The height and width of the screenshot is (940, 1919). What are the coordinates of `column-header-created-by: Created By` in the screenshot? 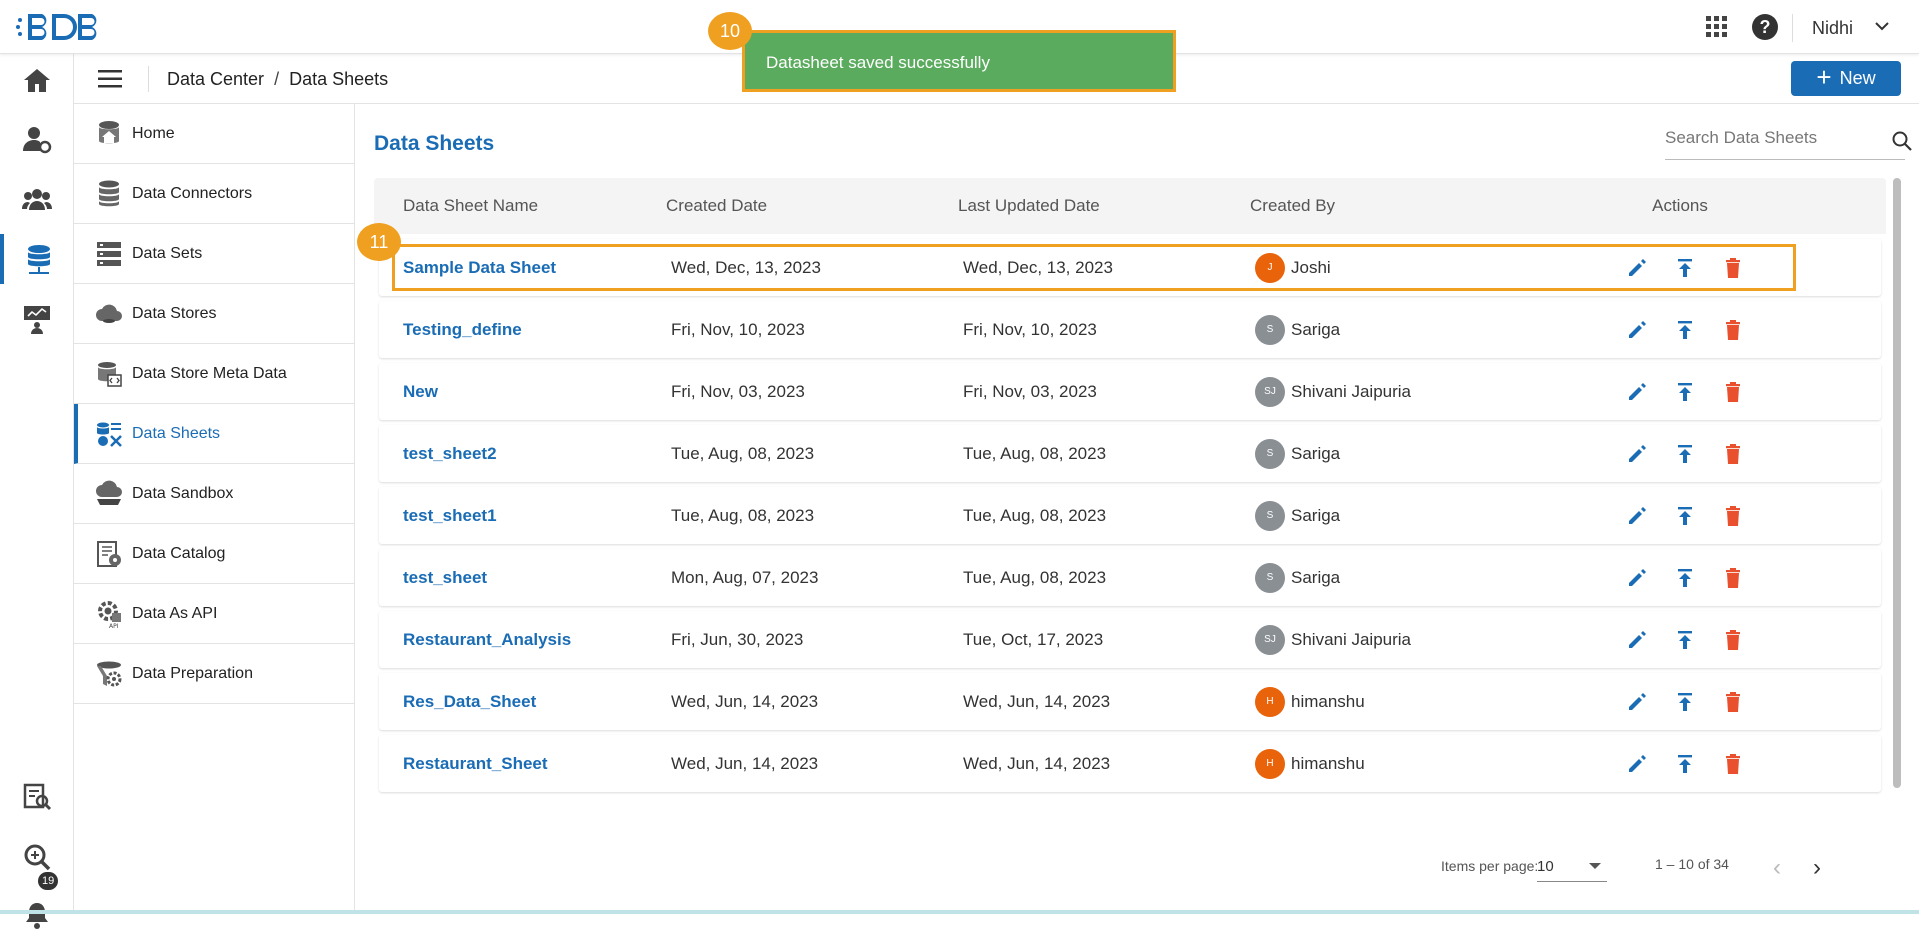 It's located at (1293, 205).